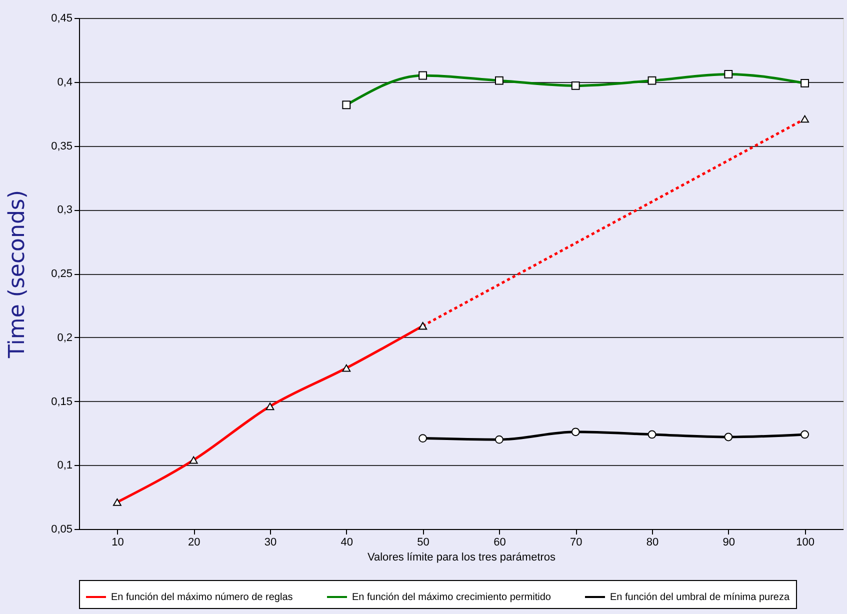  What do you see at coordinates (64, 82) in the screenshot?
I see `y-tick-label: 0,4` at bounding box center [64, 82].